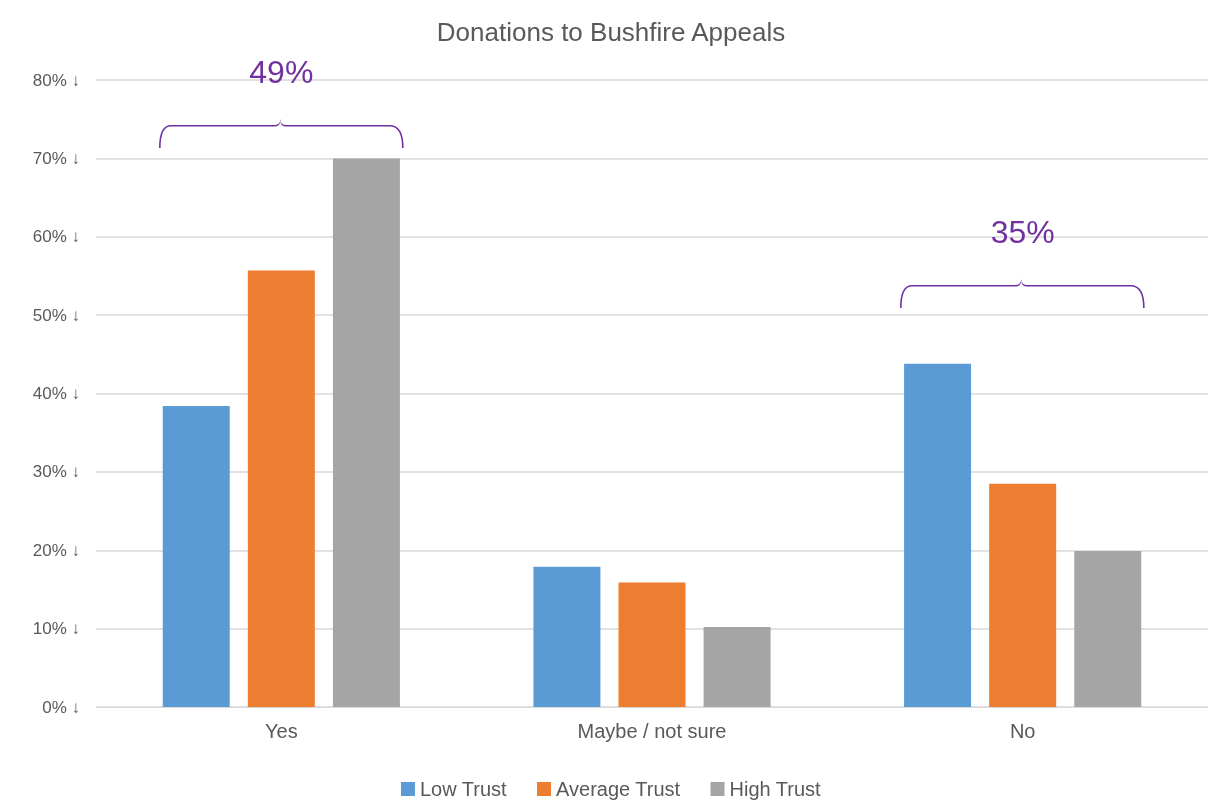 Image resolution: width=1222 pixels, height=812 pixels. I want to click on y-tick-label: 20% ↓, so click(56, 550).